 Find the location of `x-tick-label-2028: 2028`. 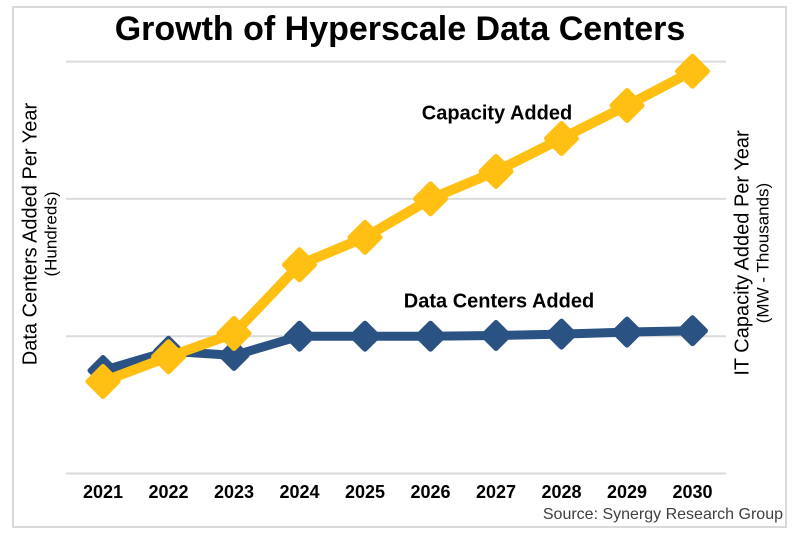

x-tick-label-2028: 2028 is located at coordinates (561, 492).